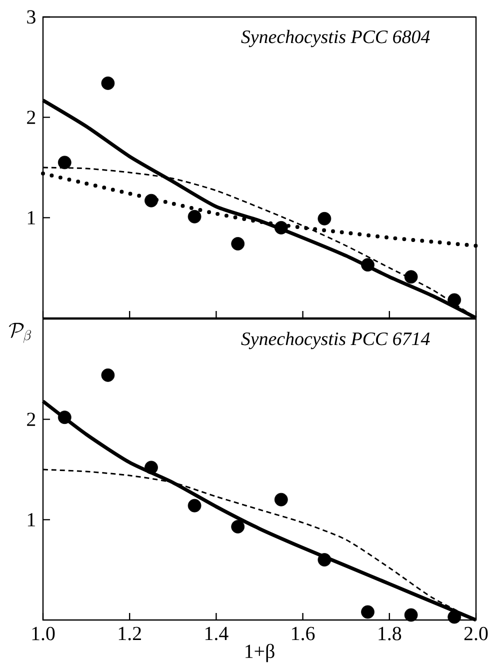 Image resolution: width=494 pixels, height=666 pixels. I want to click on x-tick-label: 1.0, so click(43, 633).